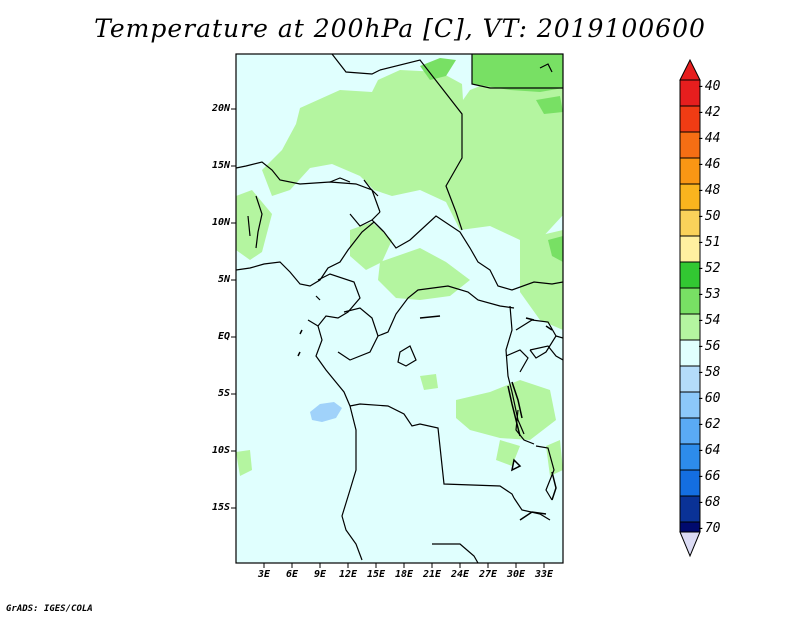  I want to click on lat-ticks, so click(233, 308).